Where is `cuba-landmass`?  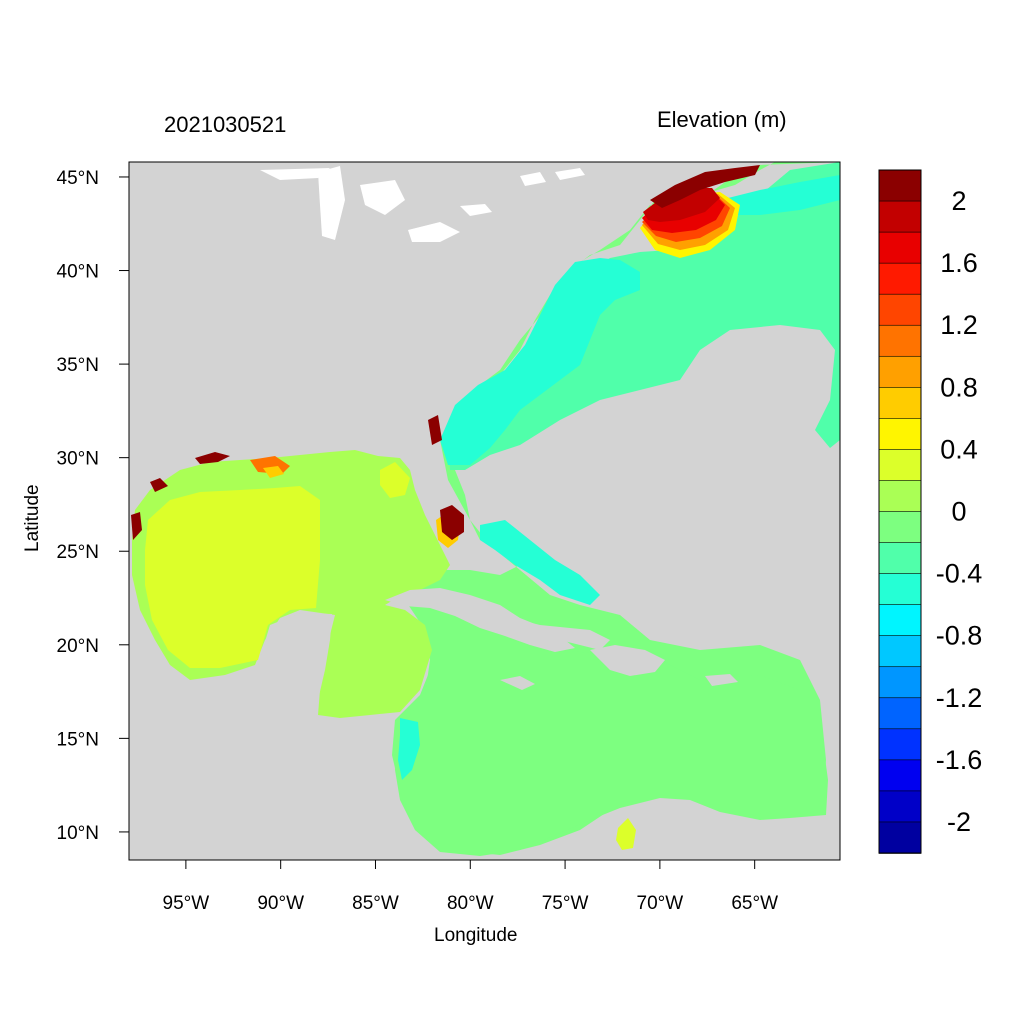 cuba-landmass is located at coordinates (480, 620).